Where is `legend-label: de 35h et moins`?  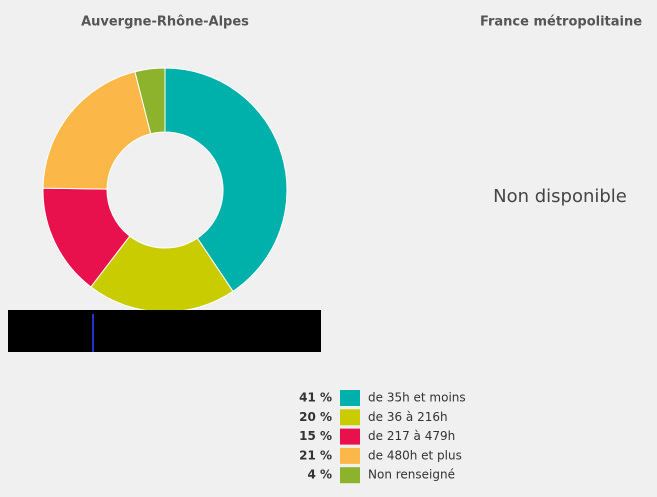
legend-label: de 35h et moins is located at coordinates (417, 398).